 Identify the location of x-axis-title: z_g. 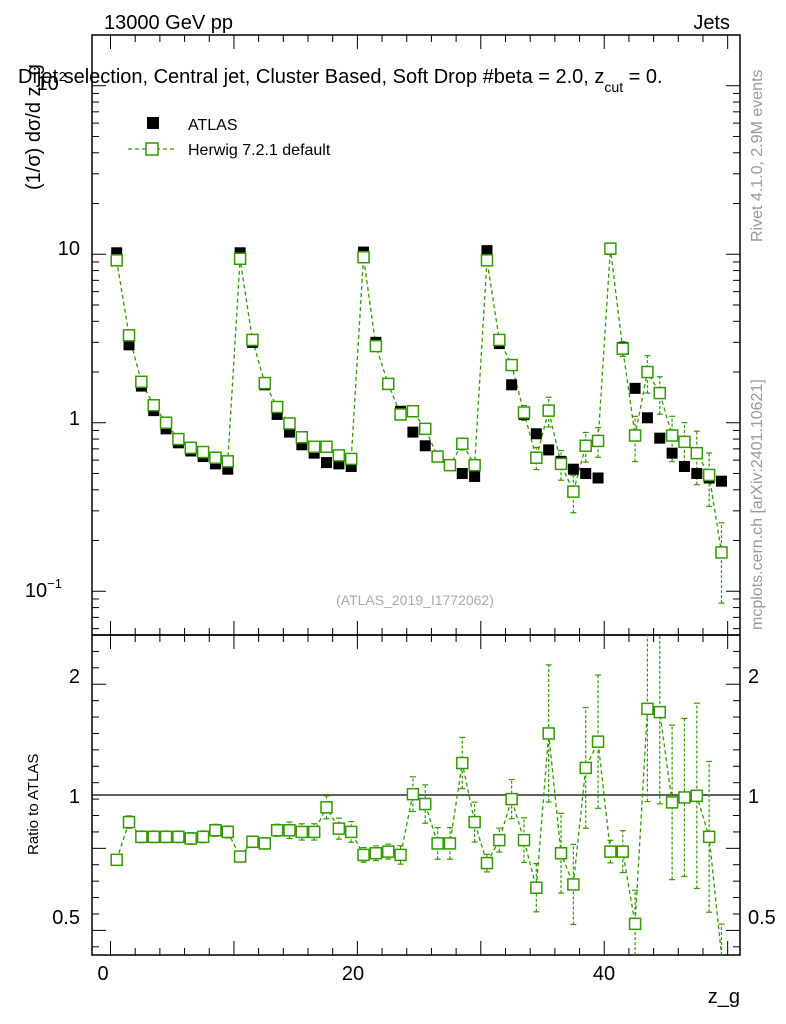
(724, 997).